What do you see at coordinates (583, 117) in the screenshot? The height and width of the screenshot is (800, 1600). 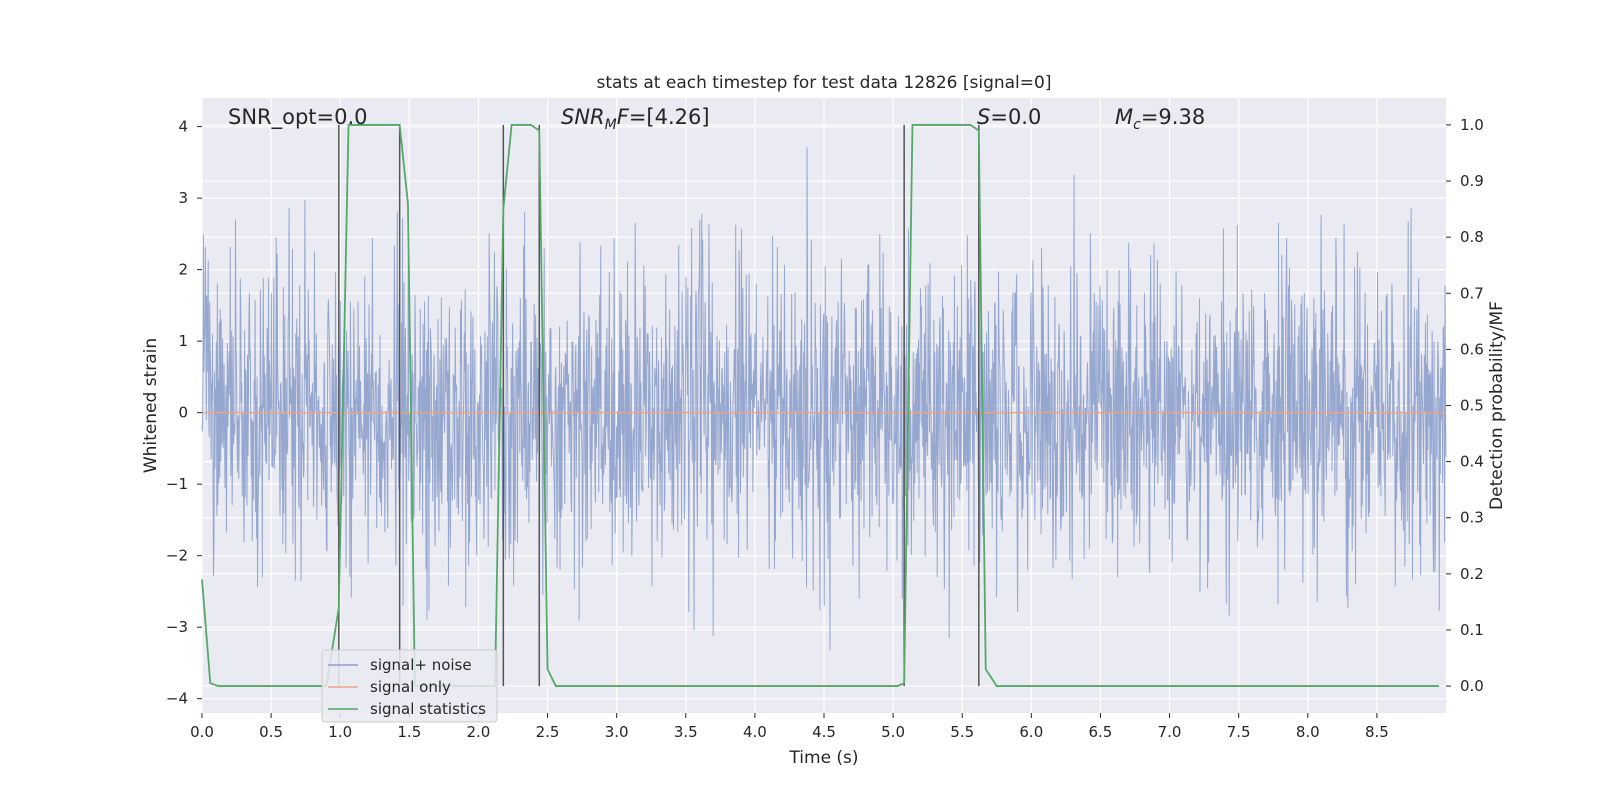 I see `annotation-snr-mf-main: SNR` at bounding box center [583, 117].